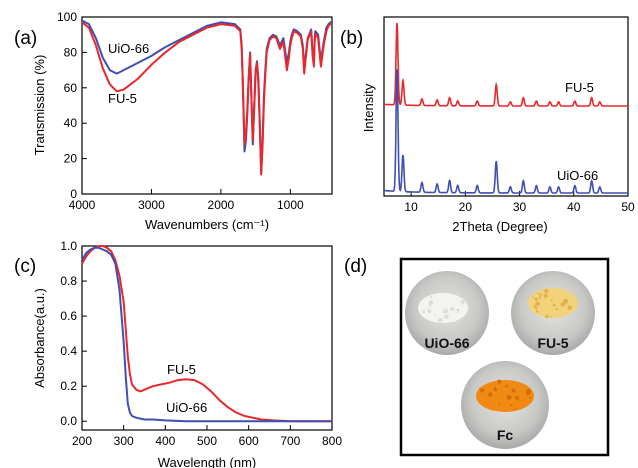 This screenshot has height=468, width=638. Describe the element at coordinates (574, 207) in the screenshot. I see `x-tick-label: 40` at that location.